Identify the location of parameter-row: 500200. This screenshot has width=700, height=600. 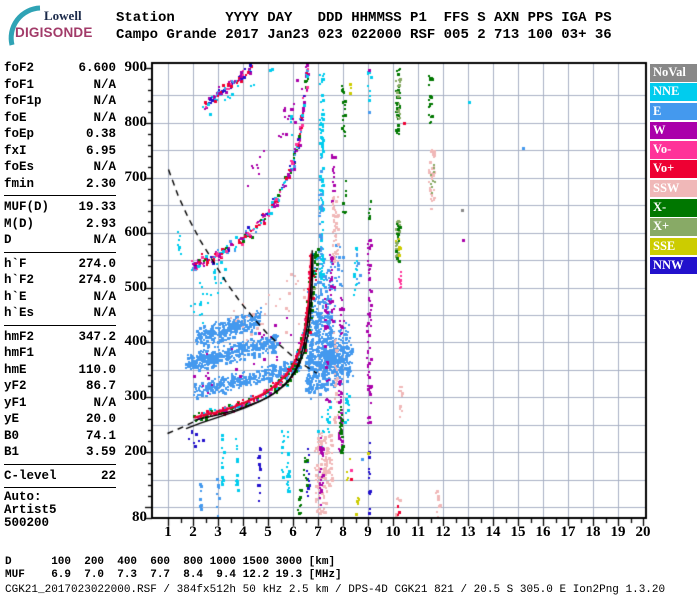
(60, 523).